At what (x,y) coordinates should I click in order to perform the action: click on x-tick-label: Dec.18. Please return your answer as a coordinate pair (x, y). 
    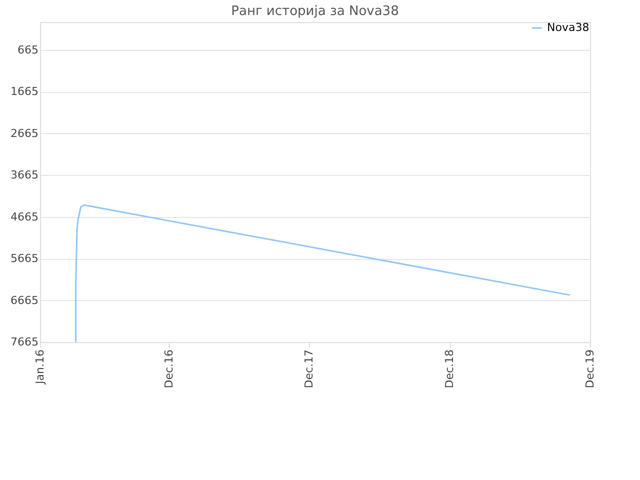
    Looking at the image, I should click on (449, 369).